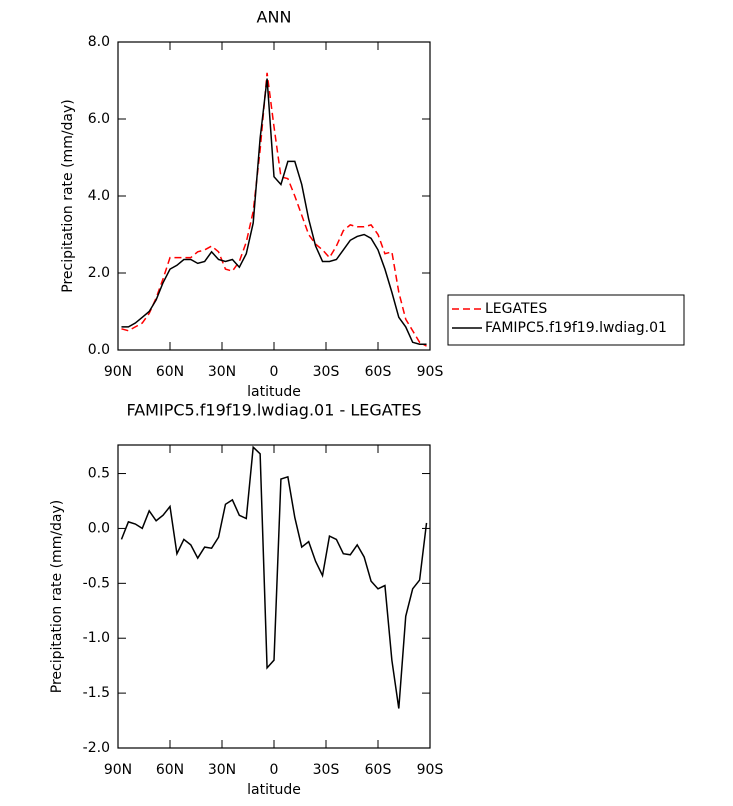 The image size is (733, 806). I want to click on legend-box, so click(566, 320).